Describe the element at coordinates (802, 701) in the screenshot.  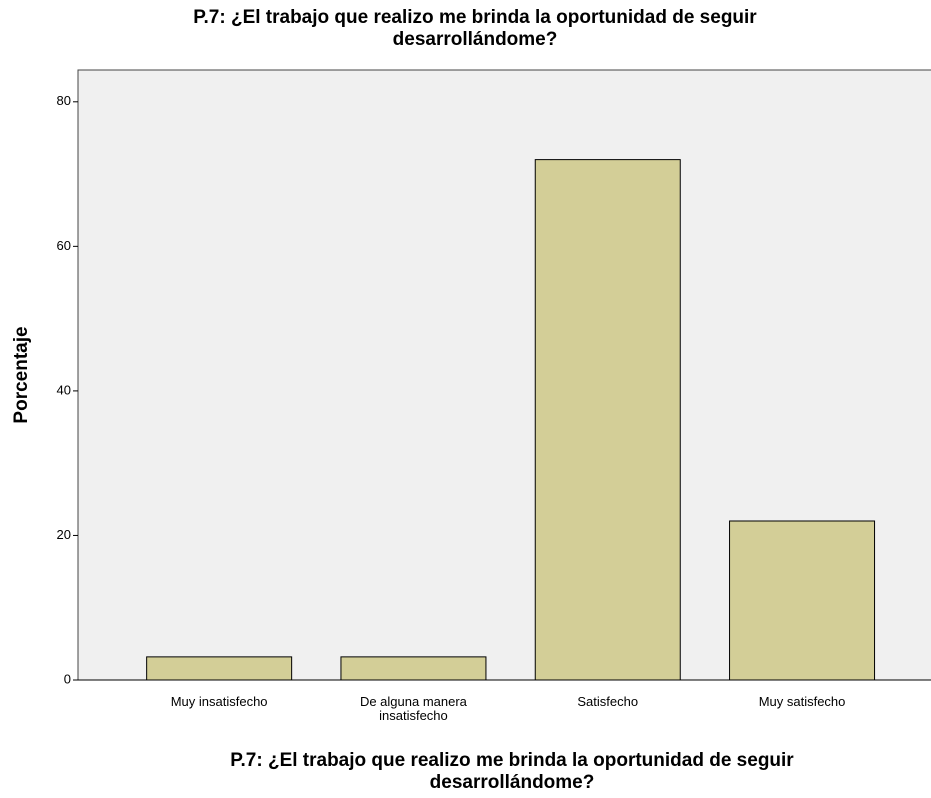
I see `x-tick-label: Muy satisfecho` at that location.